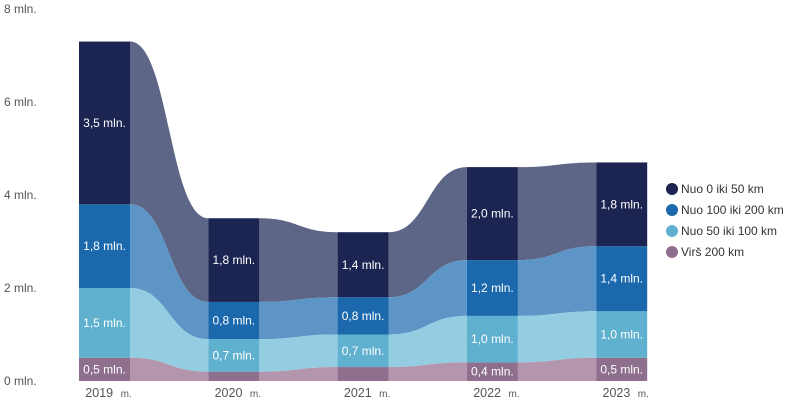 Image resolution: width=800 pixels, height=402 pixels. I want to click on y-tick-label: 2 mln., so click(20, 288).